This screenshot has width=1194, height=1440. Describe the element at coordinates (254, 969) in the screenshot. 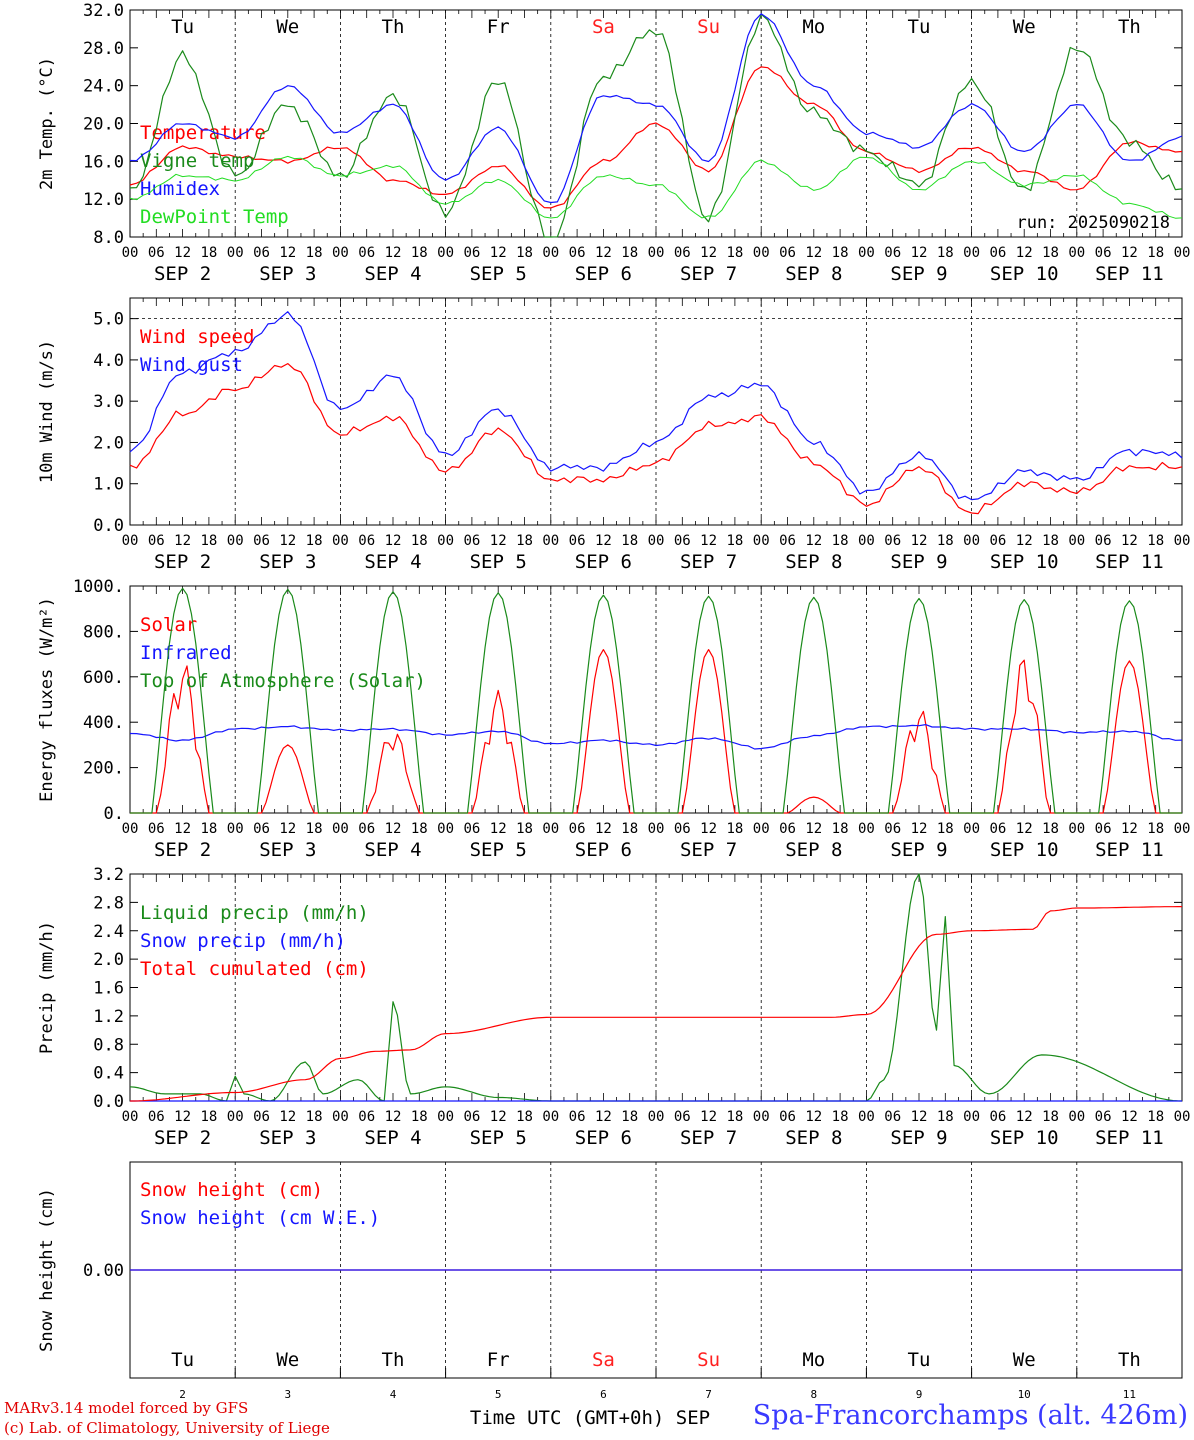

I see `legend-total-cumulated-cm: Total cumulated (cm)` at that location.